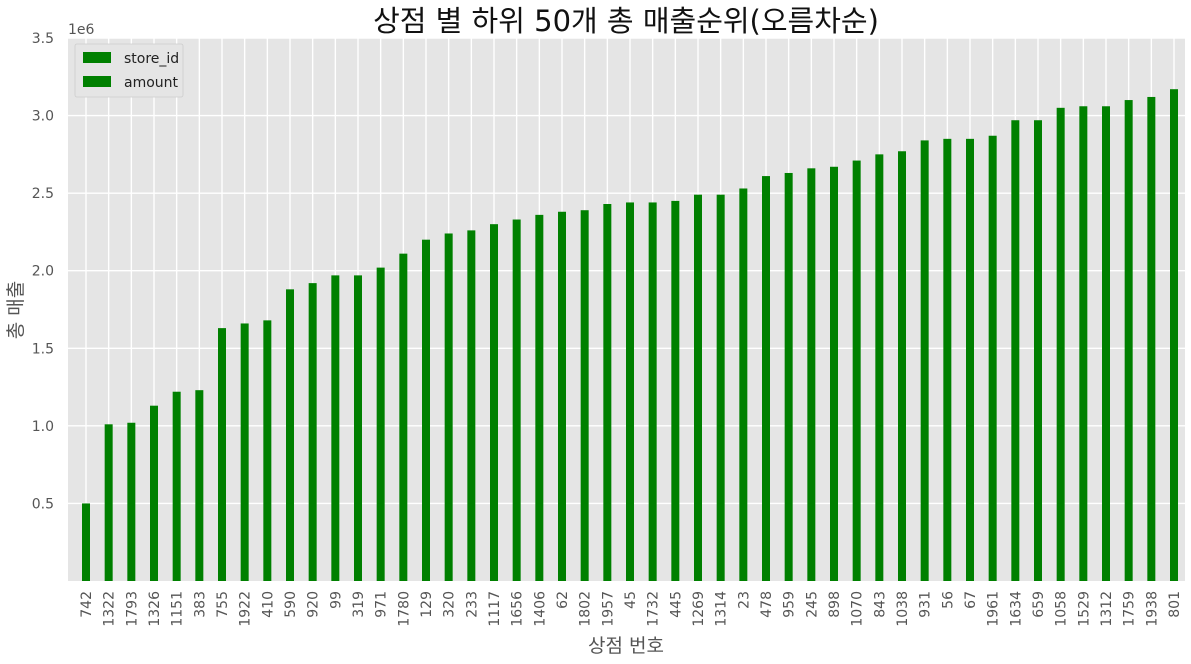 This screenshot has width=1191, height=664. Describe the element at coordinates (676, 604) in the screenshot. I see `x-tick-label: 445` at that location.